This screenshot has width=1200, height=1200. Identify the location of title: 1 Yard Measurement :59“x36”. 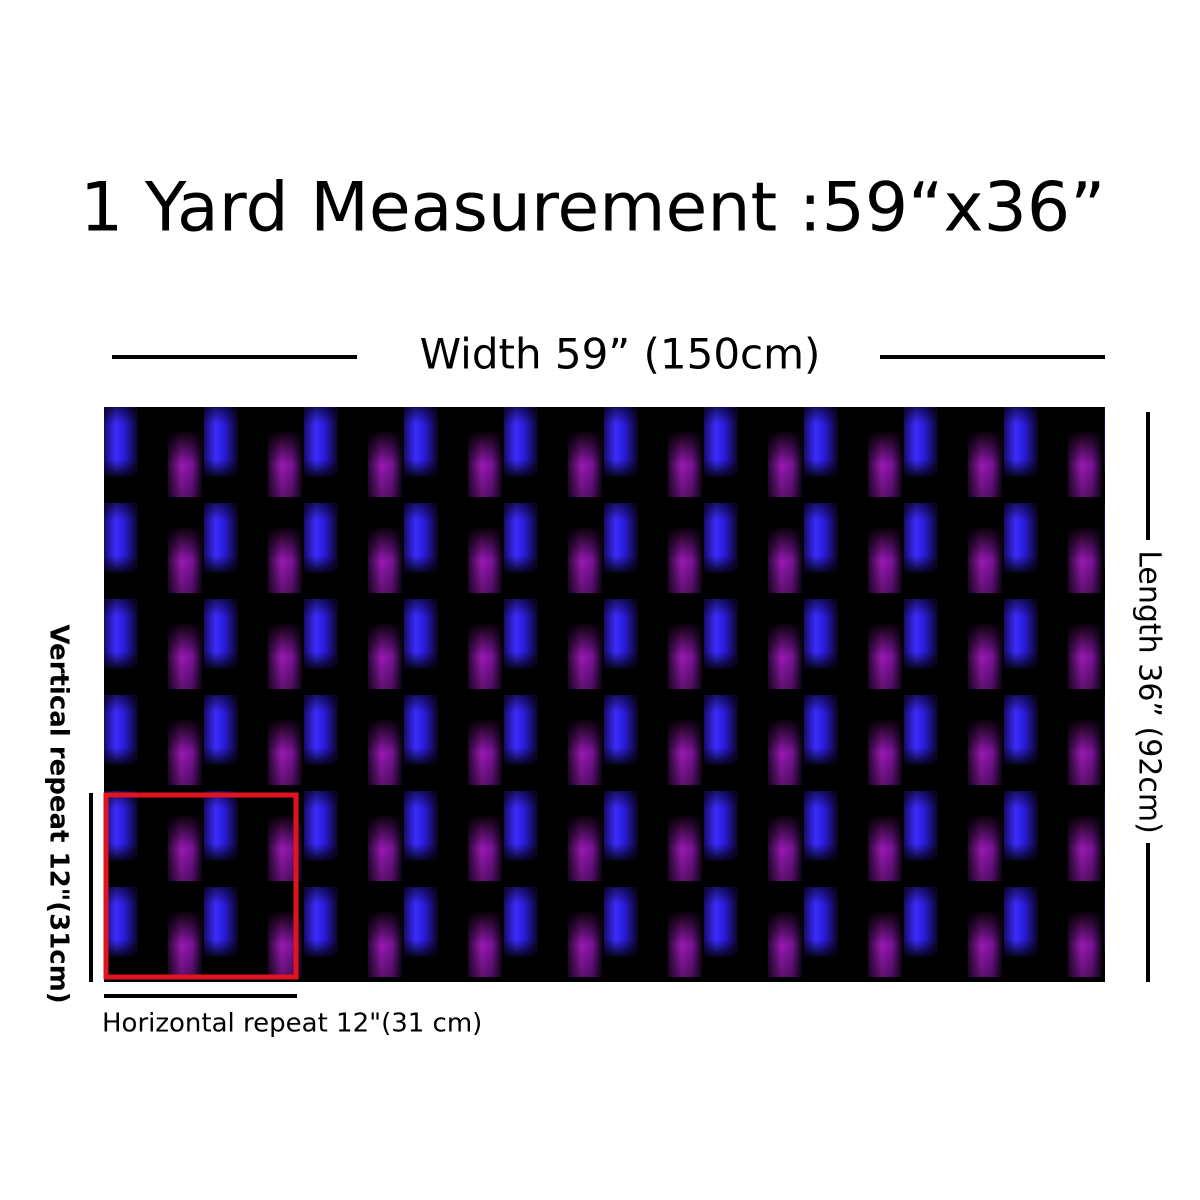
(592, 208).